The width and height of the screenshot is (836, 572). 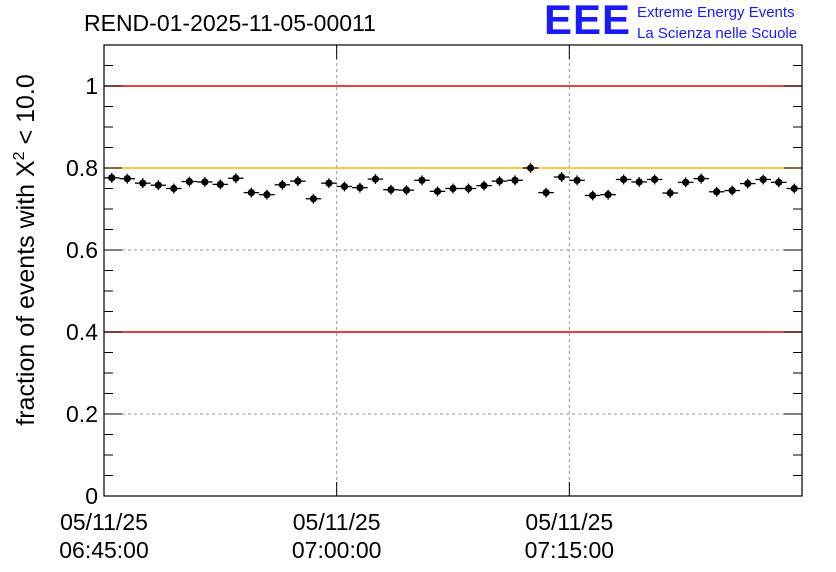 What do you see at coordinates (104, 550) in the screenshot?
I see `x-tick-time-label: 06:45:00` at bounding box center [104, 550].